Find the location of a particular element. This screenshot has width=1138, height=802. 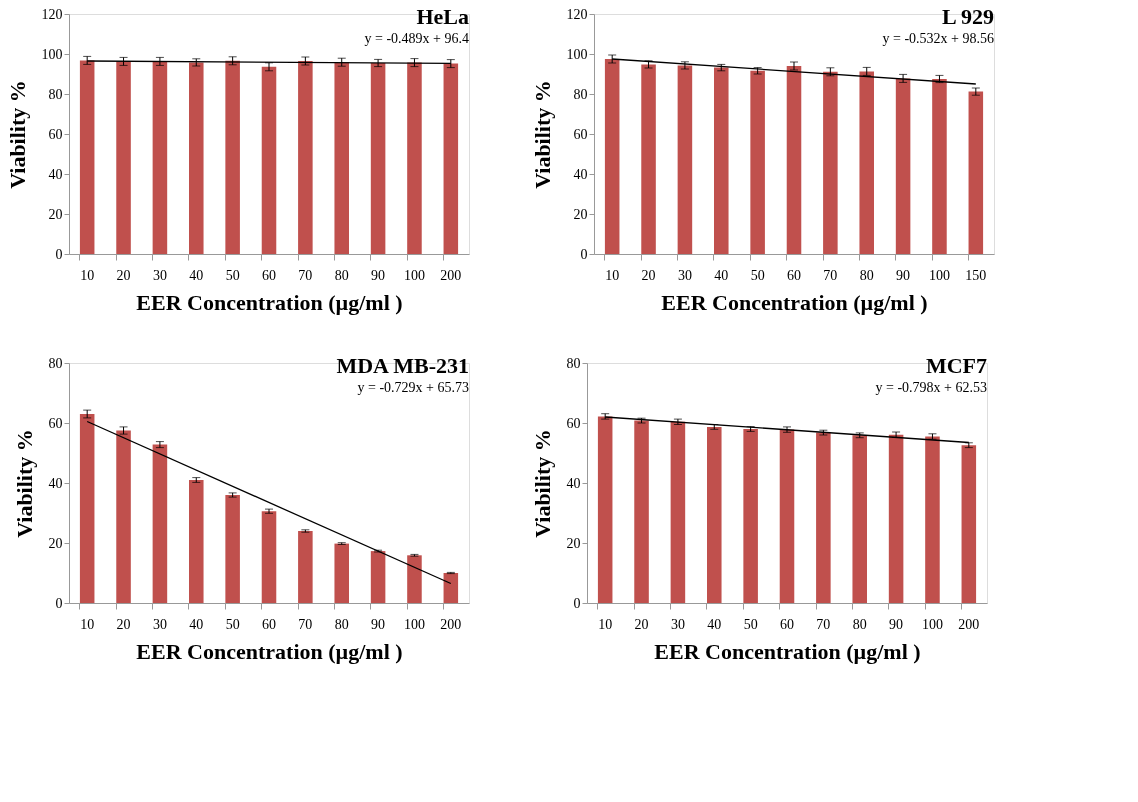

chart-title: MDA MB-231 is located at coordinates (402, 365).